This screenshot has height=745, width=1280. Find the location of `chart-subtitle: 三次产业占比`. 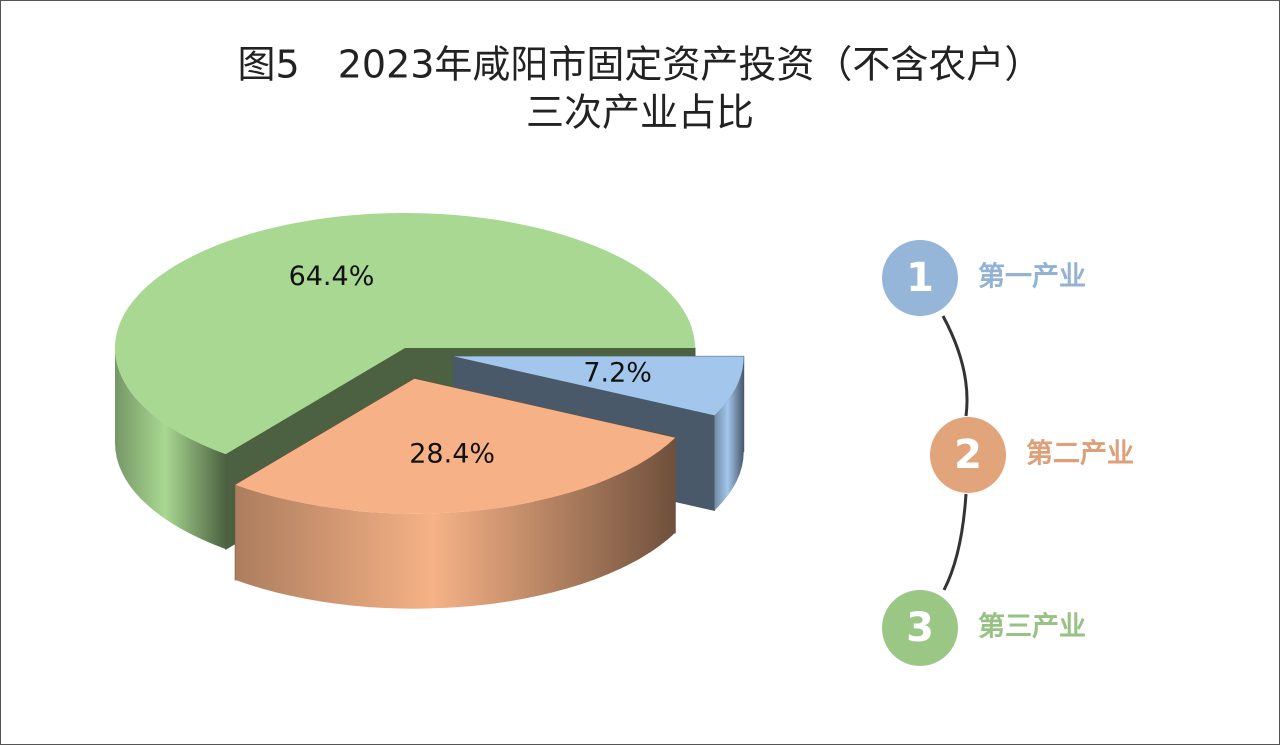

chart-subtitle: 三次产业占比 is located at coordinates (640, 113).